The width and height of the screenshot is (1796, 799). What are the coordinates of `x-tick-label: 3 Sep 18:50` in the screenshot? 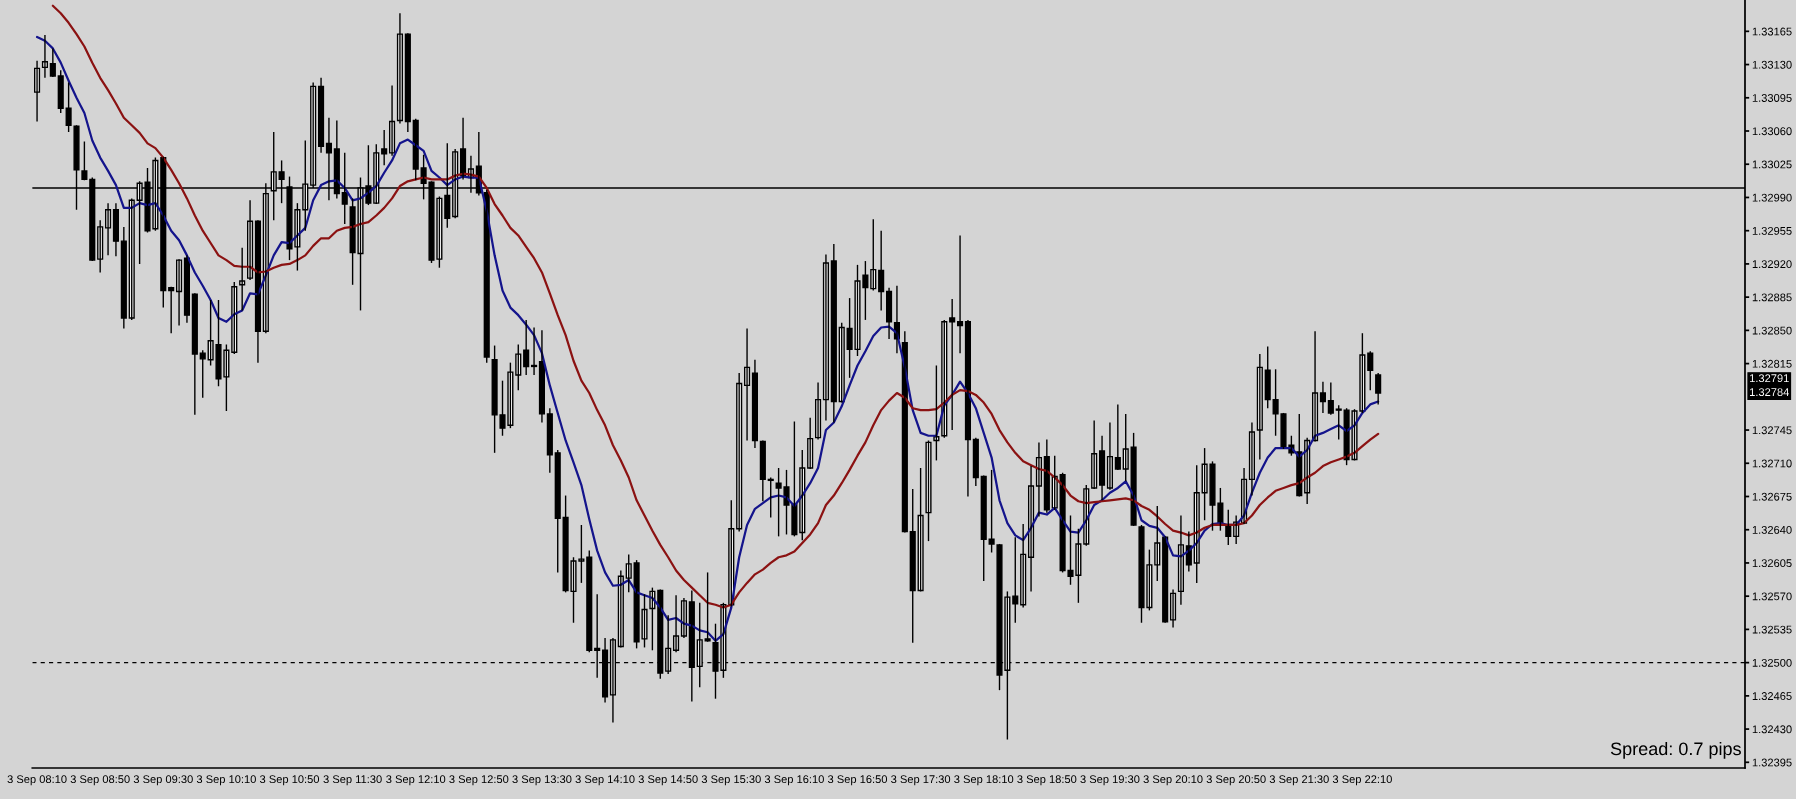 It's located at (1047, 780).